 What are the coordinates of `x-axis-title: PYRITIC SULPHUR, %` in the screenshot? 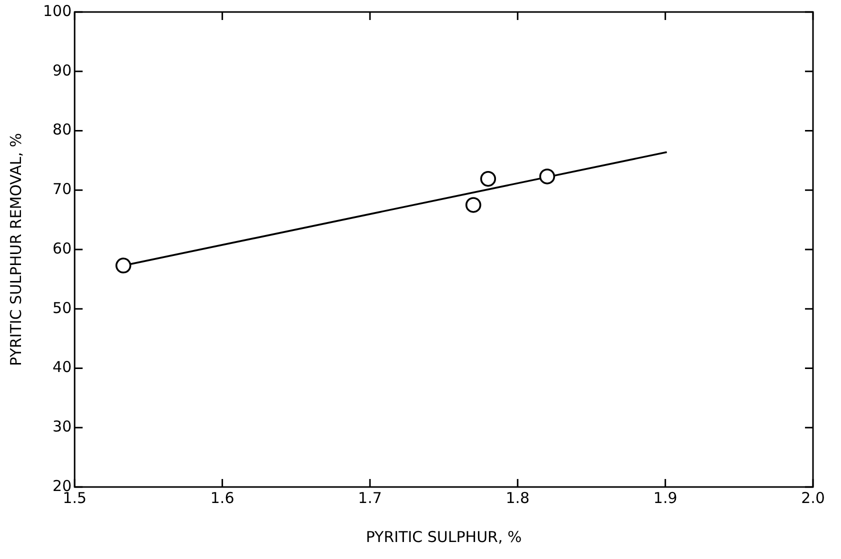 It's located at (444, 537).